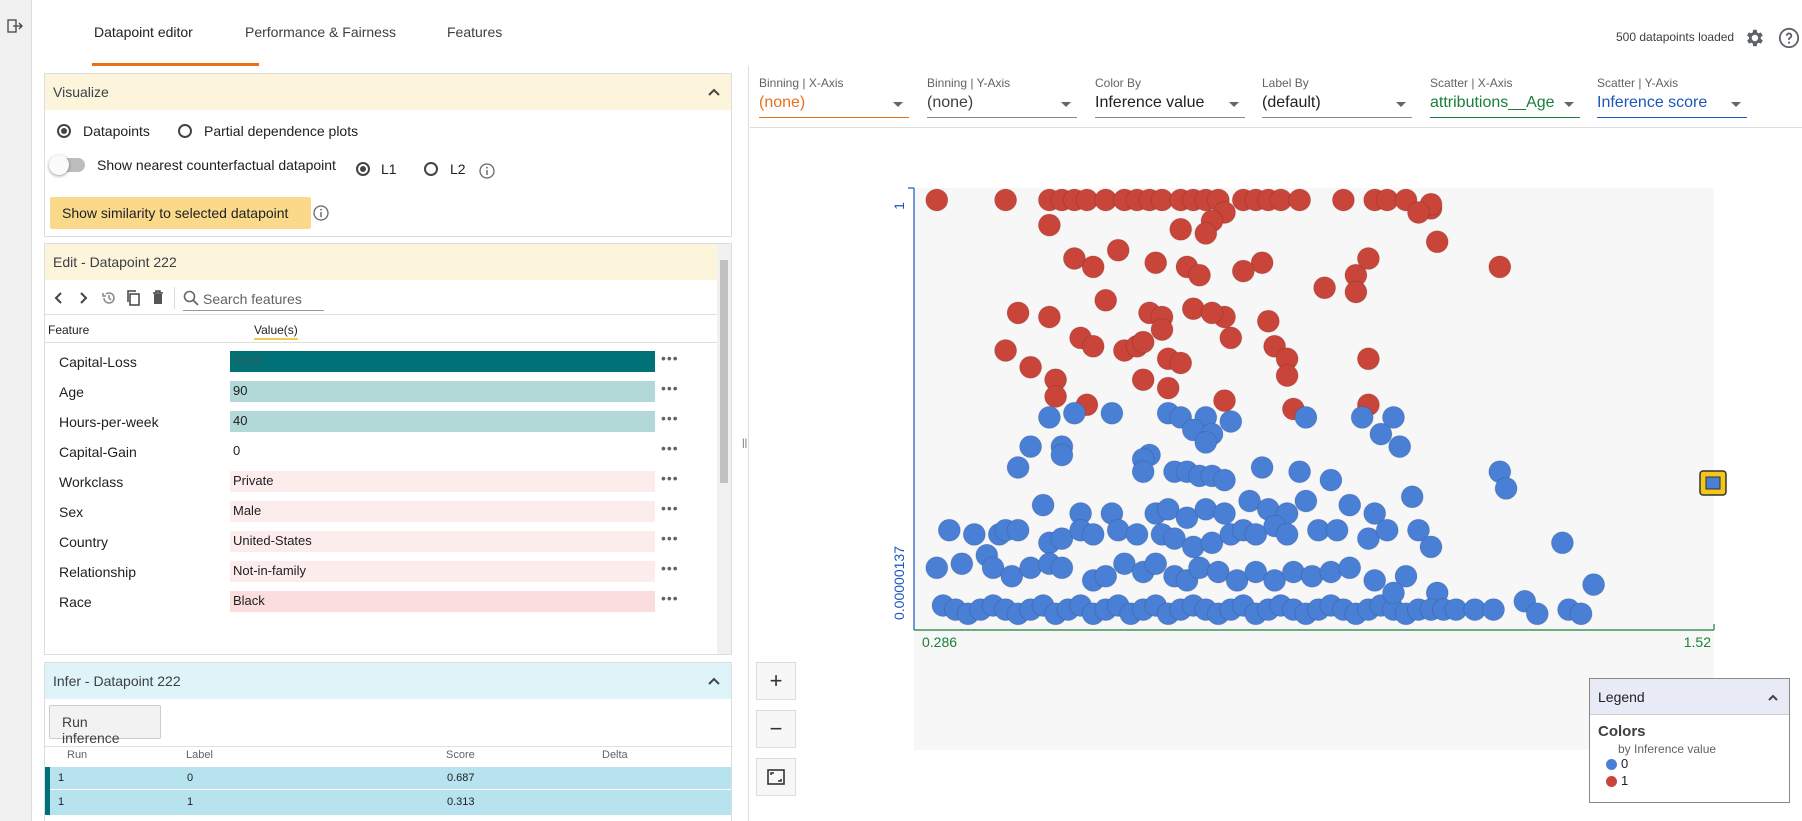  What do you see at coordinates (64, 131) in the screenshot?
I see `radio-datapoints` at bounding box center [64, 131].